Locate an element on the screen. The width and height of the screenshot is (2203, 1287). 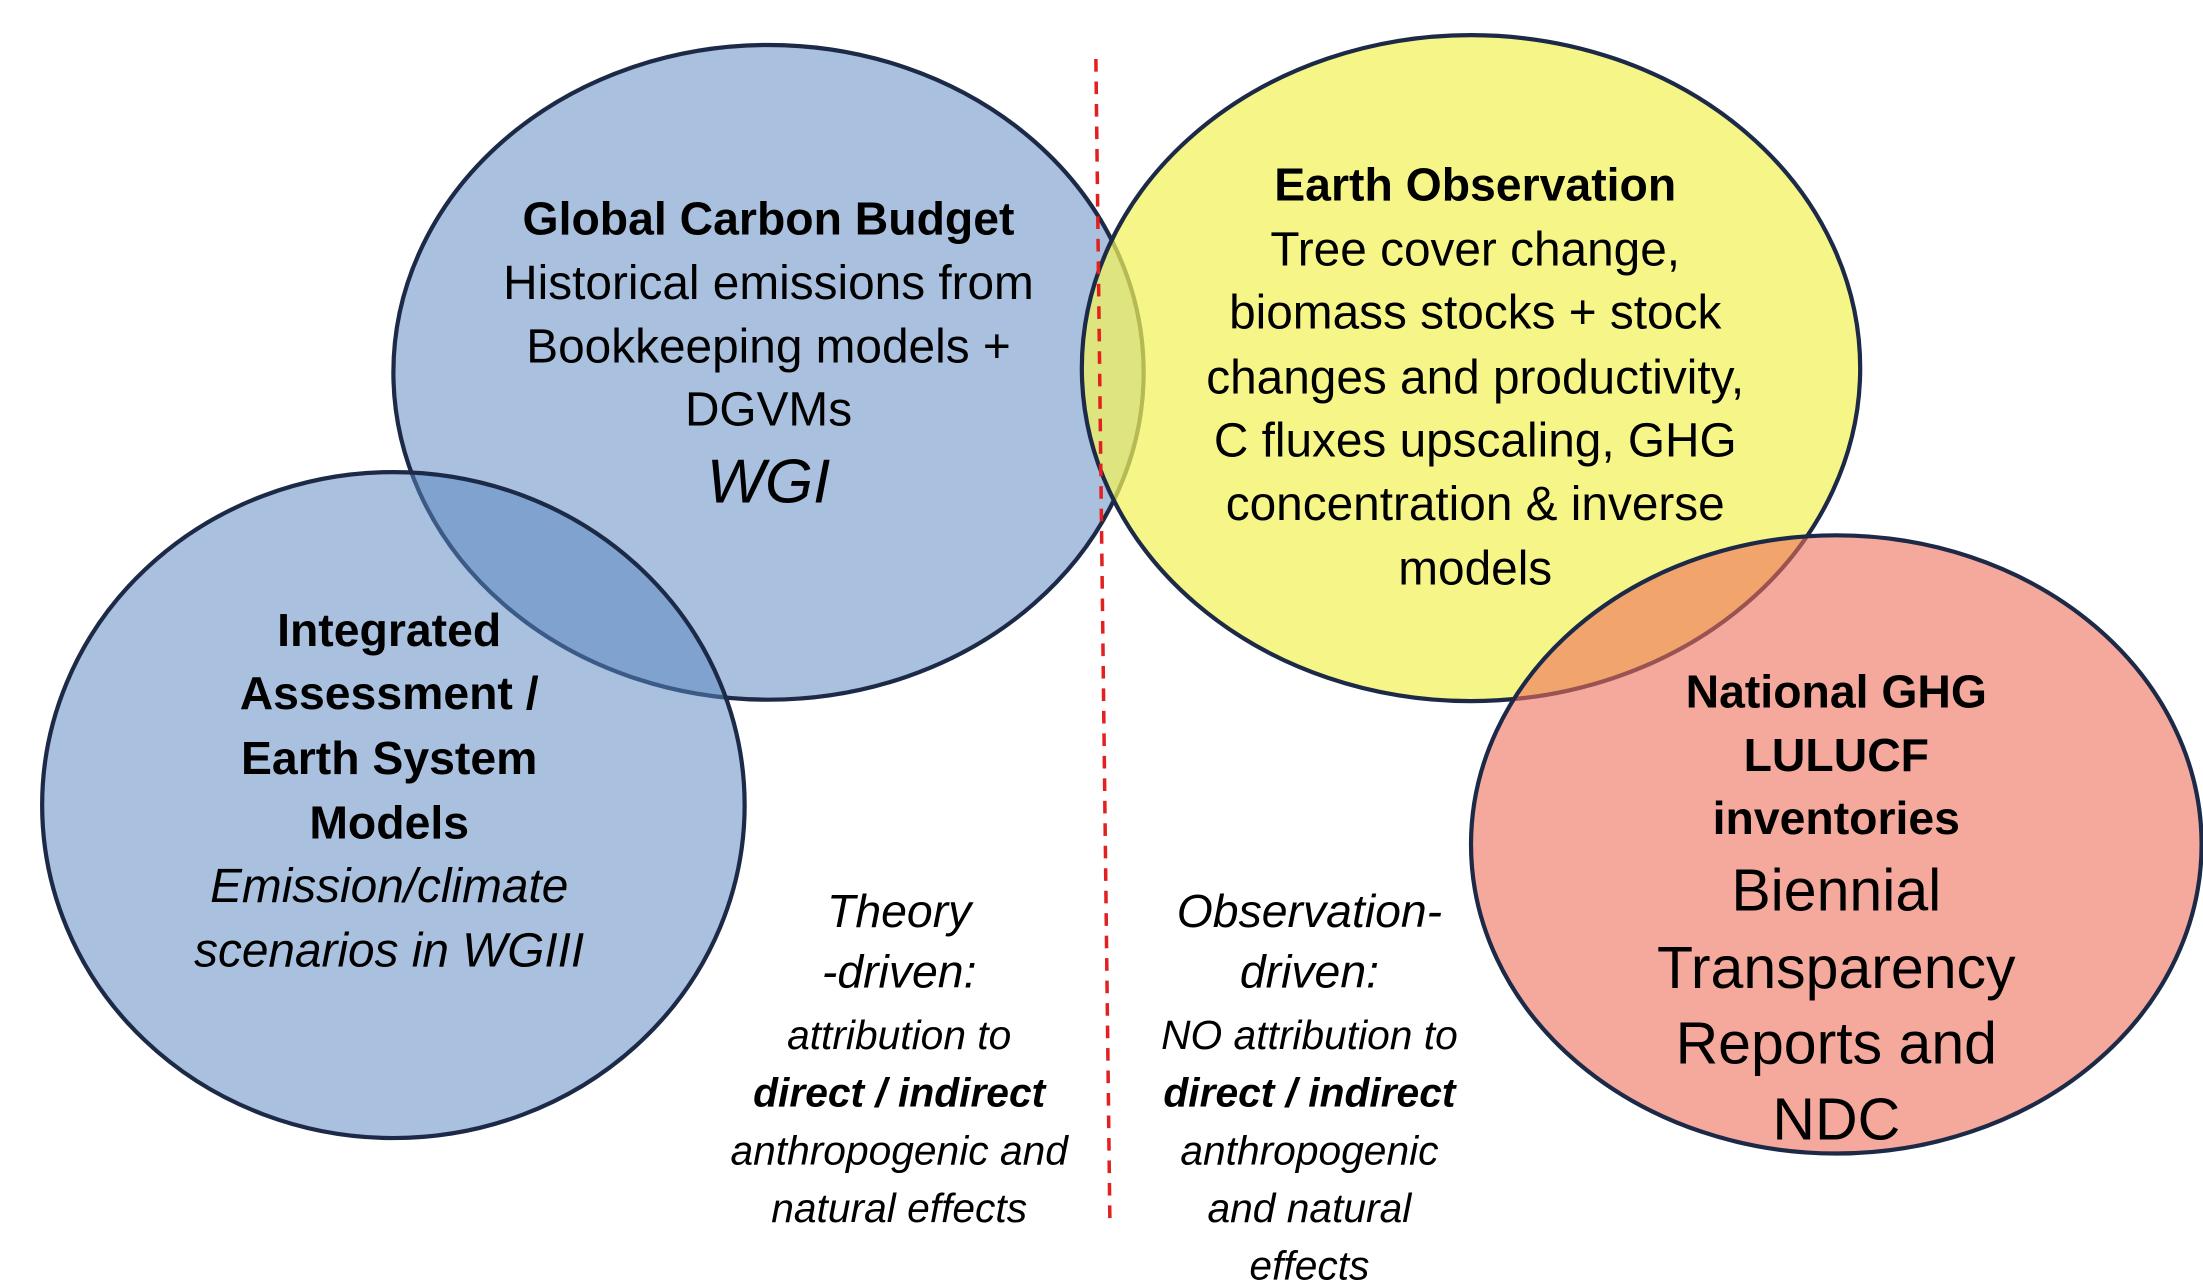
node-text: Biennial is located at coordinates (1836, 891).